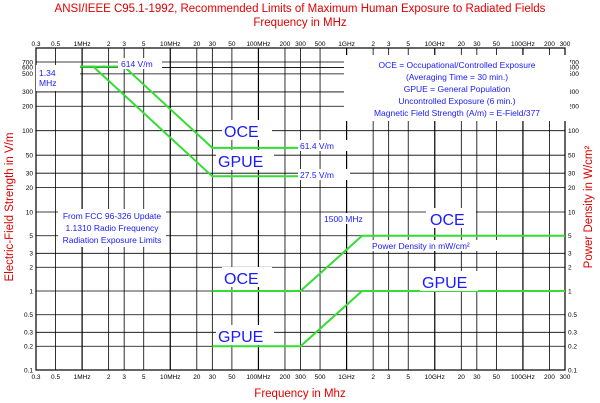 The height and width of the screenshot is (403, 600). What do you see at coordinates (565, 377) in the screenshot?
I see `x-tick-label-bottom: 300` at bounding box center [565, 377].